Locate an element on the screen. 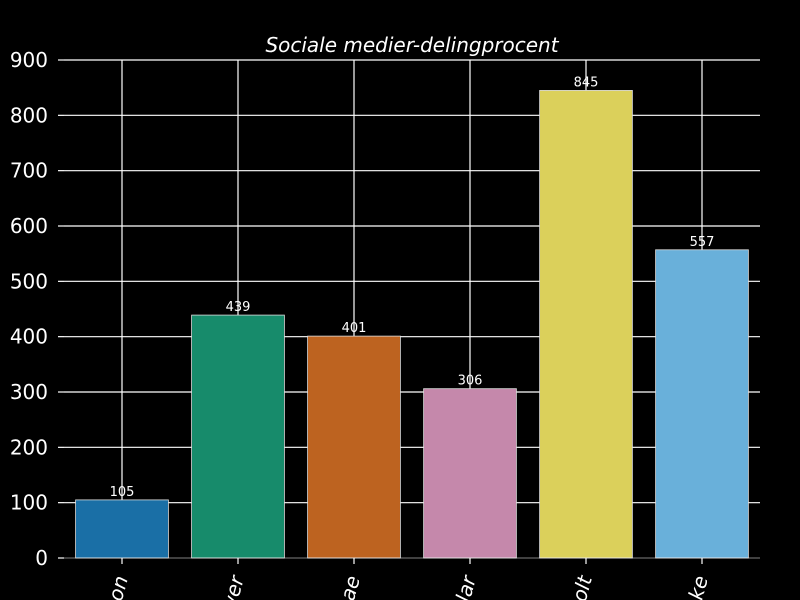 The image size is (800, 600). bar-lar is located at coordinates (470, 473).